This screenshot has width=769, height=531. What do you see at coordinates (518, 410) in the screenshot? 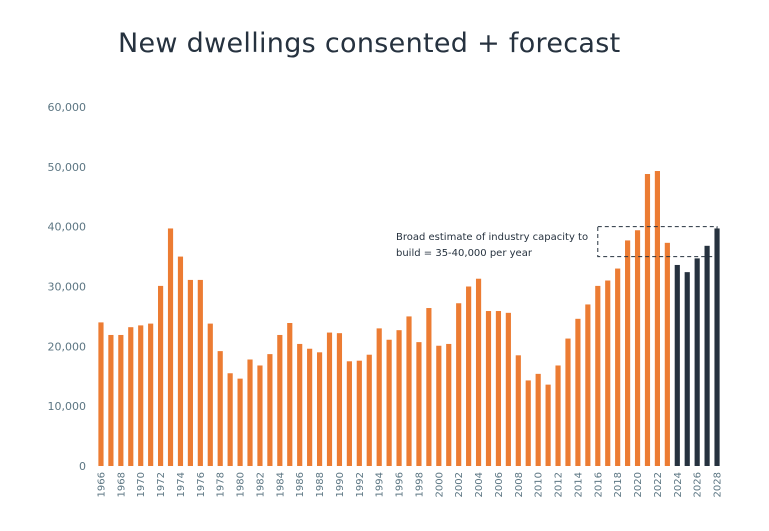
I see `bar-2008` at bounding box center [518, 410].